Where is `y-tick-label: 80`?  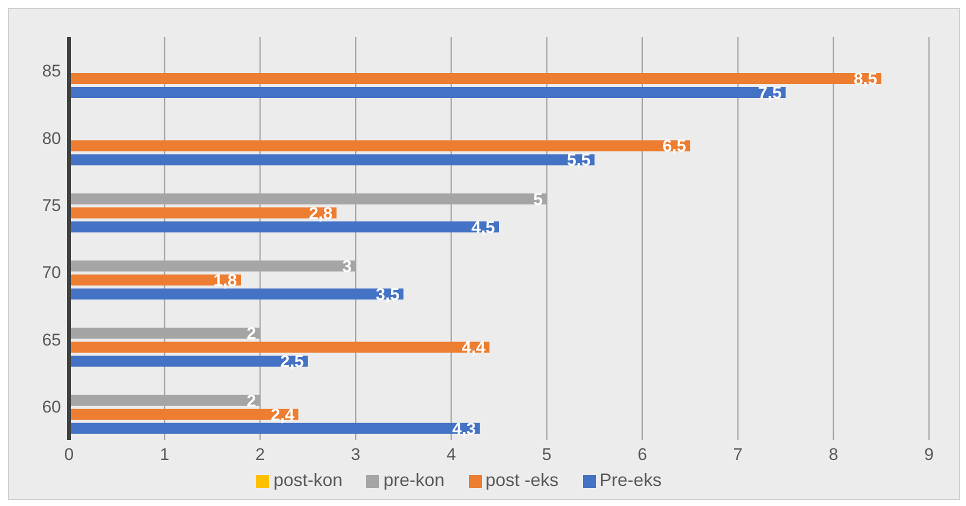
y-tick-label: 80 is located at coordinates (51, 138).